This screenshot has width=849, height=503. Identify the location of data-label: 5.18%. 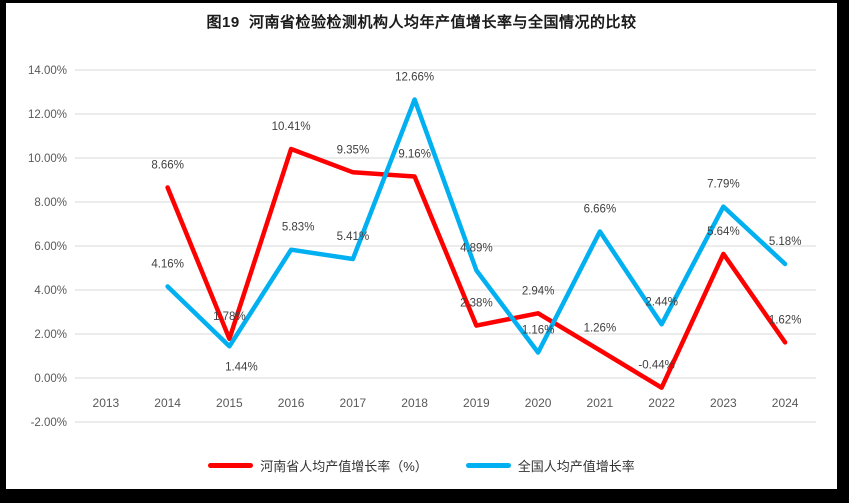
(785, 242).